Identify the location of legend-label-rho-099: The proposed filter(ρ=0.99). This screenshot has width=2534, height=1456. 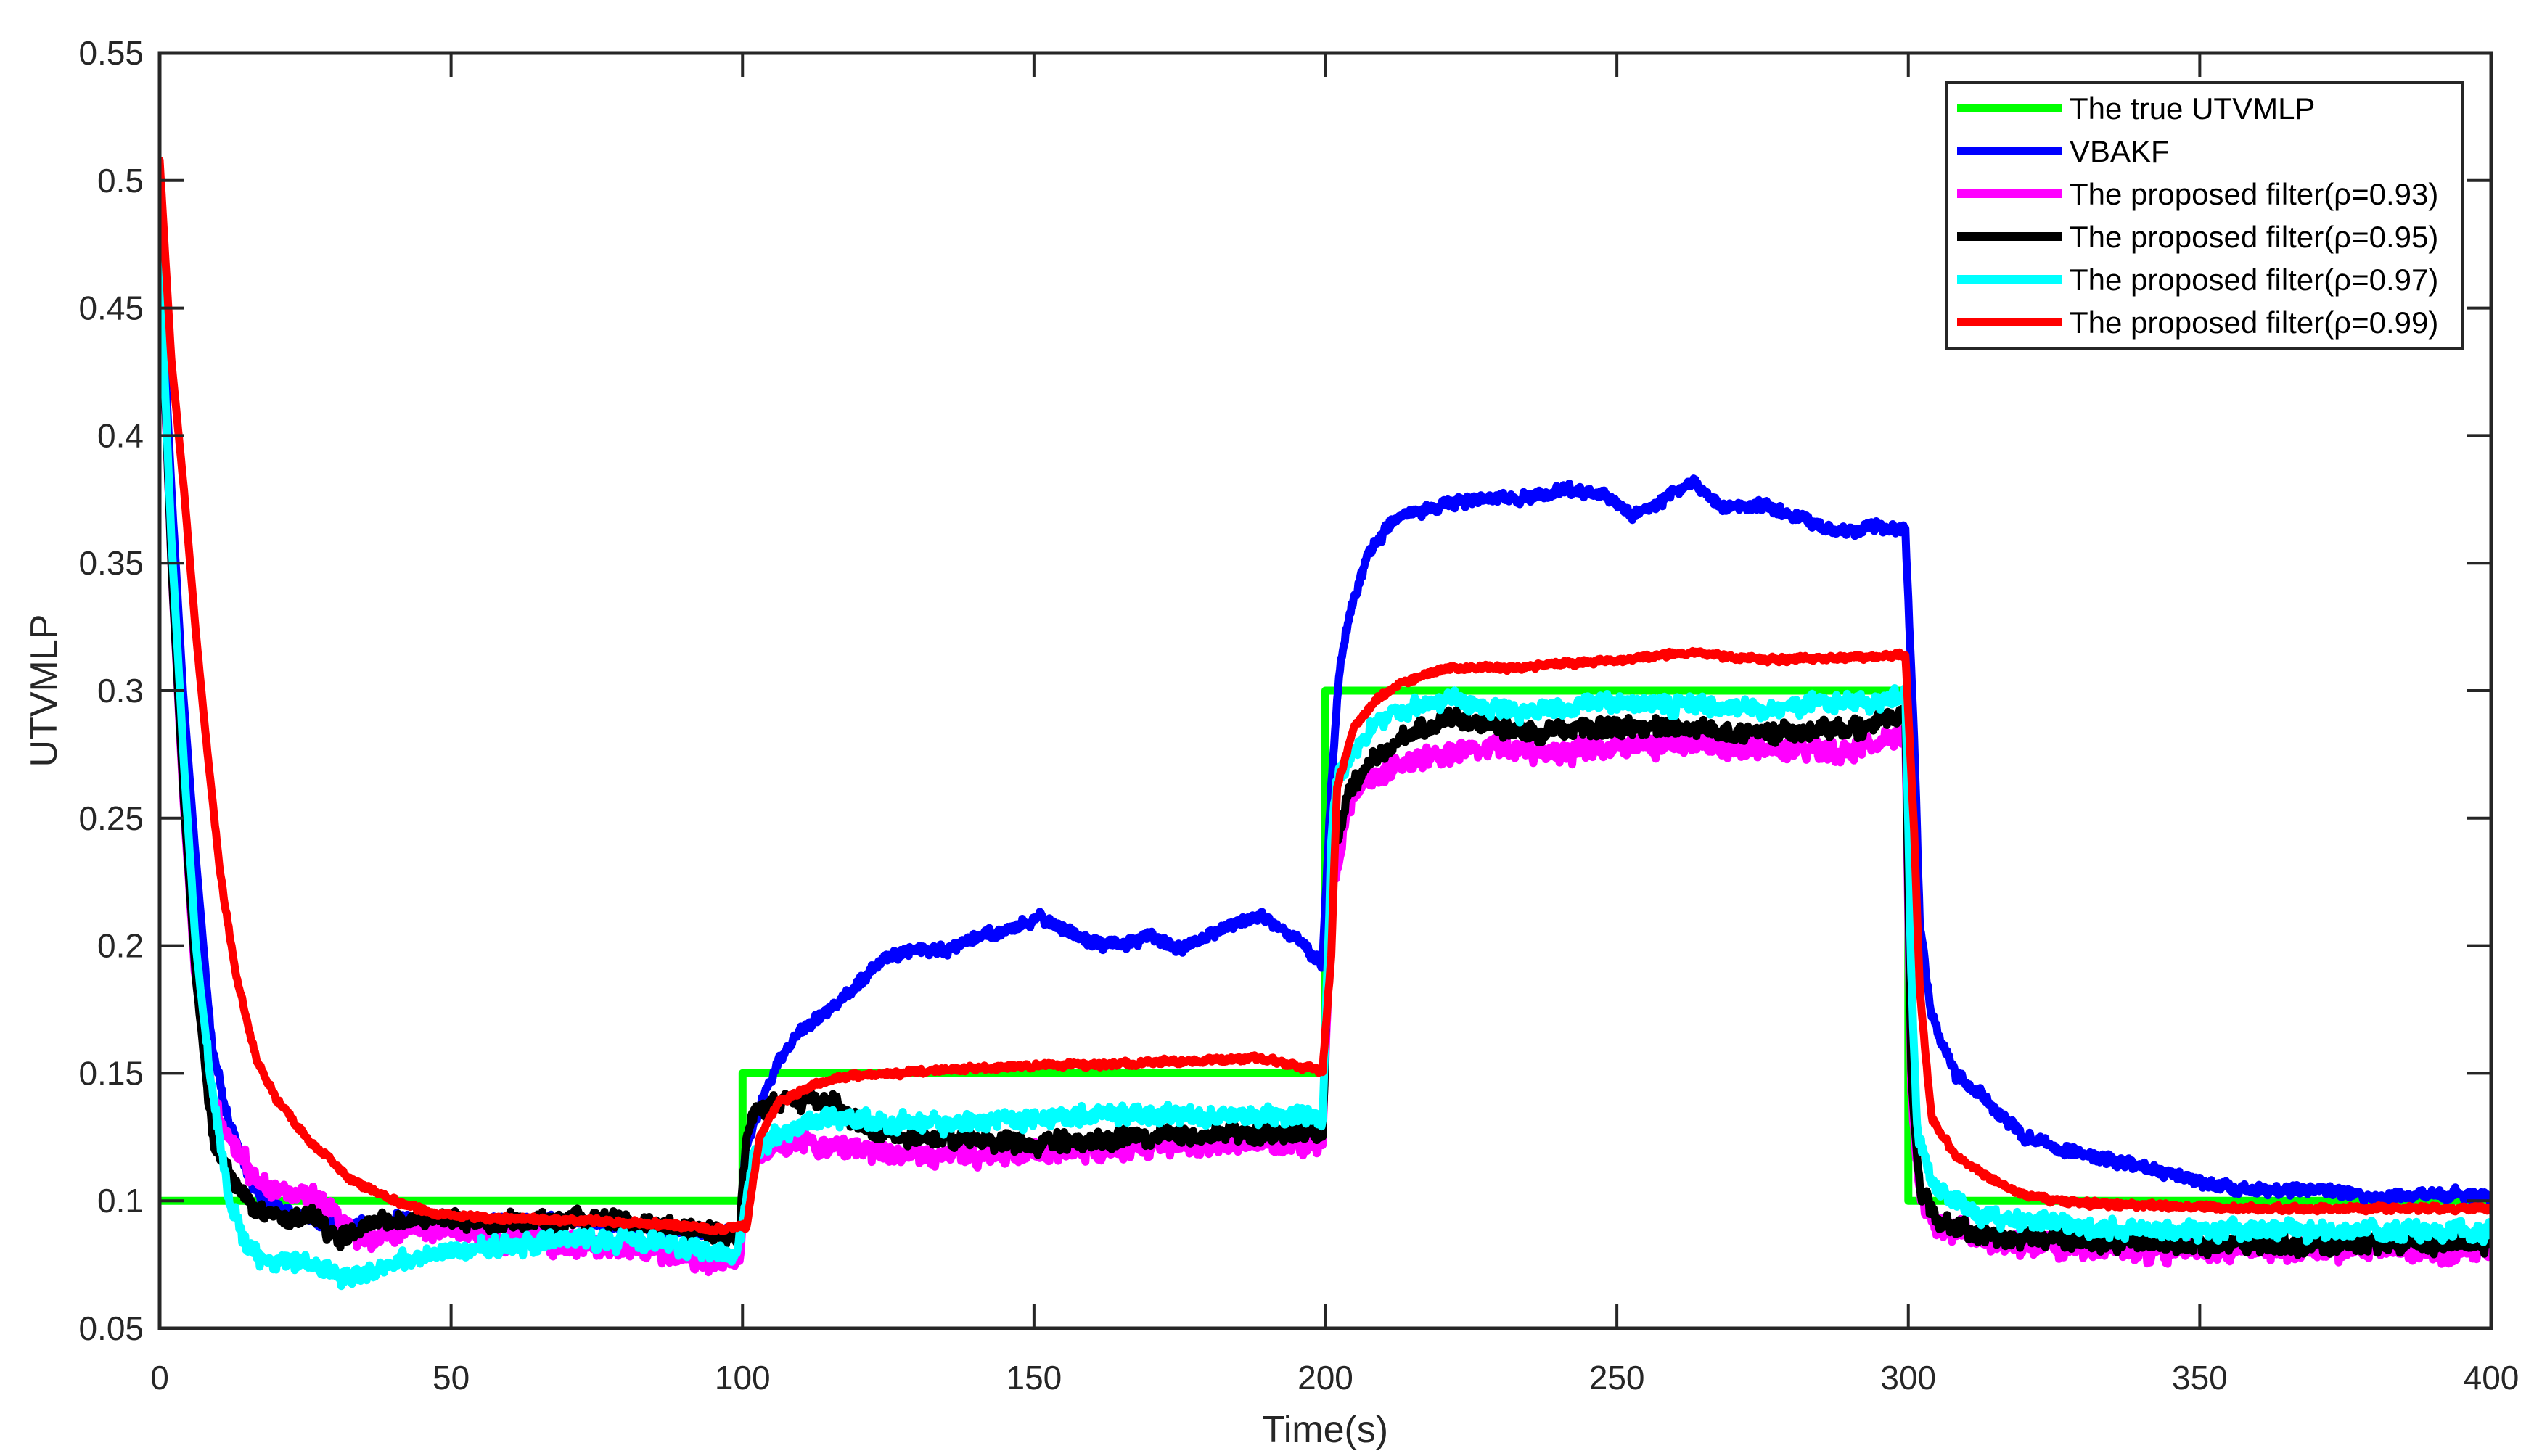
(2254, 322).